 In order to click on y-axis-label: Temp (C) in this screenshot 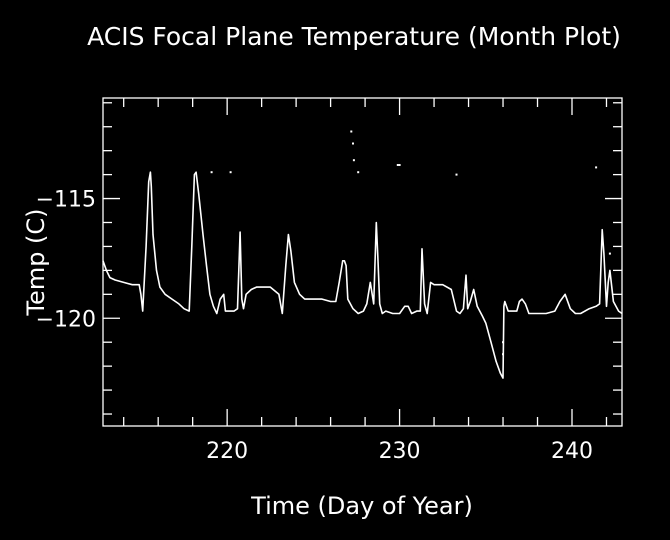, I will do `click(36, 262)`.